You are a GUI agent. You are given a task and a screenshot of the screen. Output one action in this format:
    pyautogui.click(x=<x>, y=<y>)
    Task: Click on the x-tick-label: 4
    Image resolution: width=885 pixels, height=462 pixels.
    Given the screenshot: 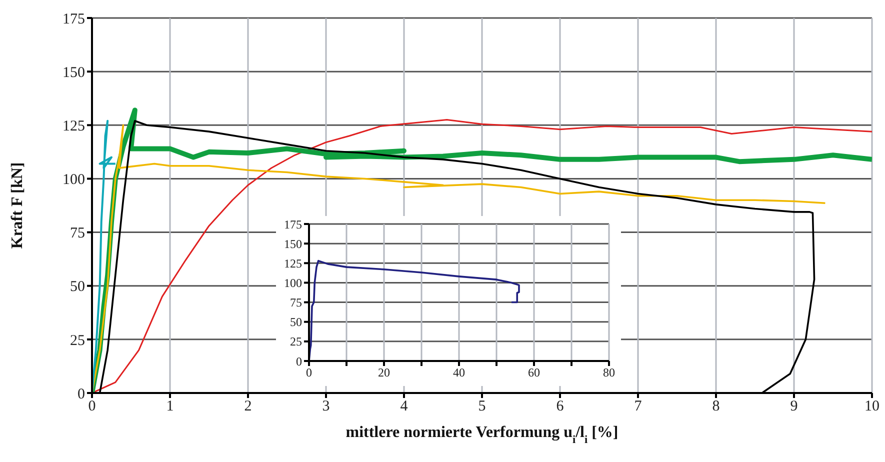 What is the action you would take?
    pyautogui.click(x=404, y=406)
    